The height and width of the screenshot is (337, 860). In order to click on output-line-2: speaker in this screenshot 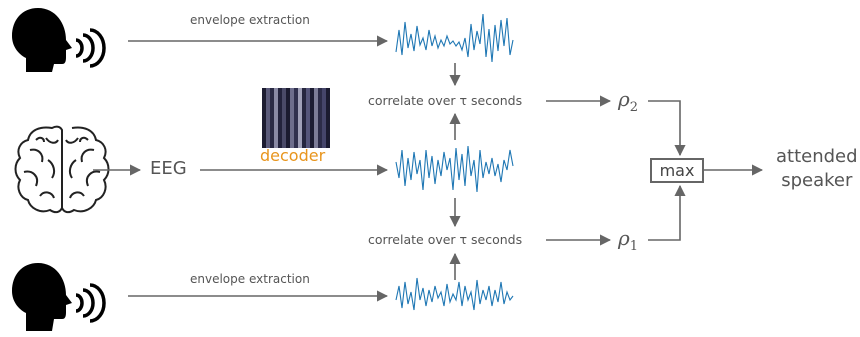, I will do `click(817, 180)`.